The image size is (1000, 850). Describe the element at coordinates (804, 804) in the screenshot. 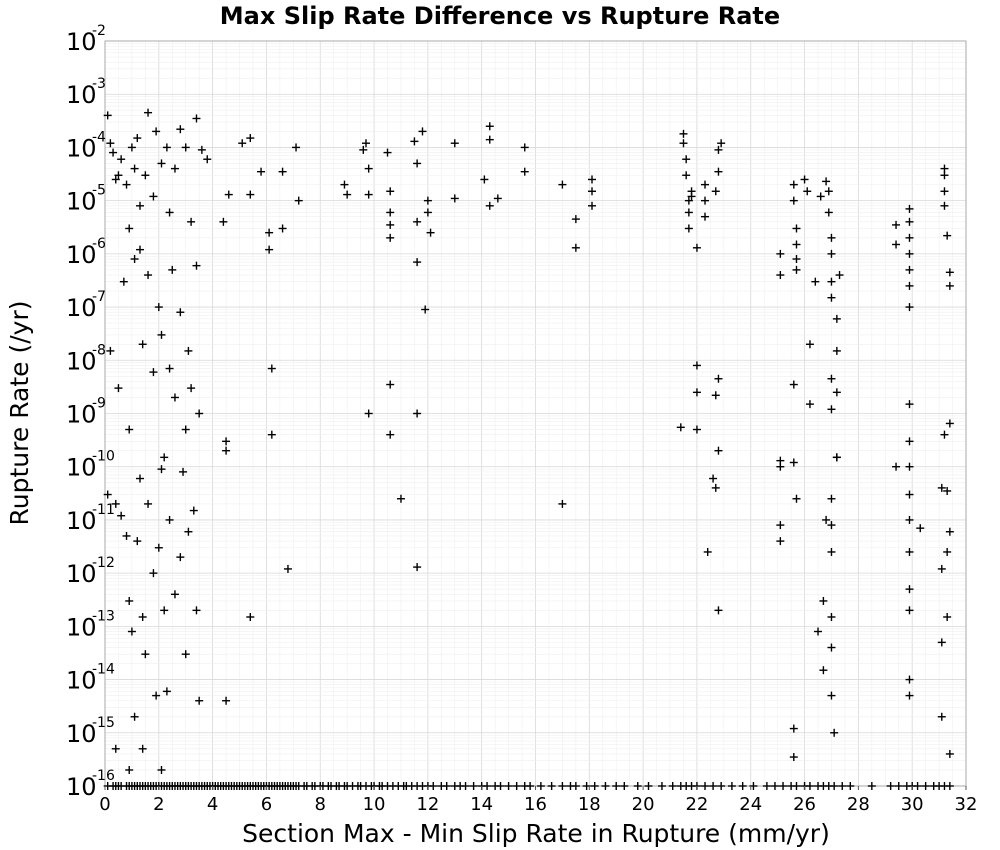

I see `x-tick-label: 26` at that location.